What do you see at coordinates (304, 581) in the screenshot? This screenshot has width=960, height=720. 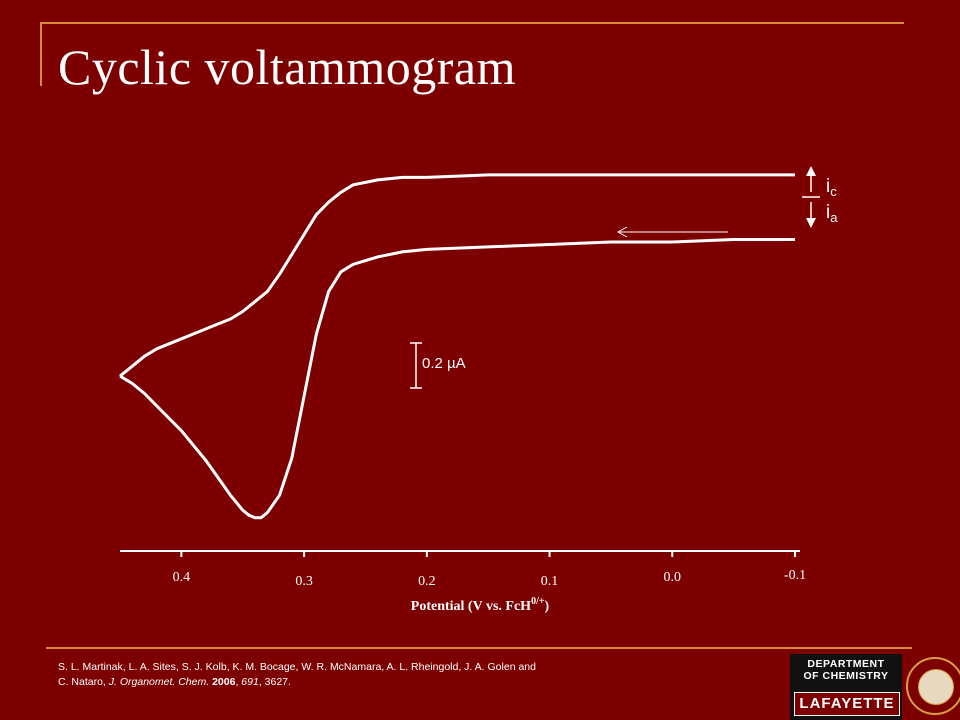 I see `x-tick-label: 0.3` at bounding box center [304, 581].